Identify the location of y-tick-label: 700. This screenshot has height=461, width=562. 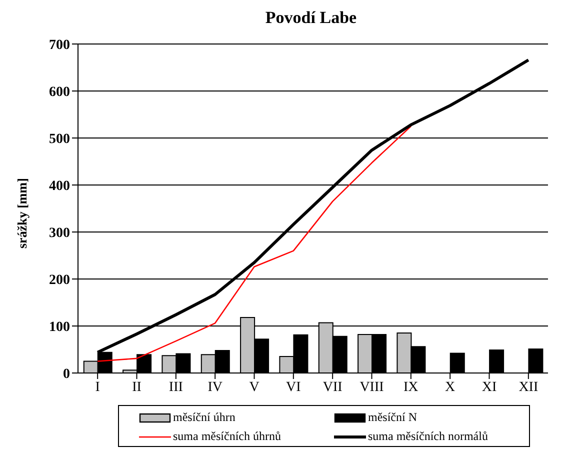
(59, 45).